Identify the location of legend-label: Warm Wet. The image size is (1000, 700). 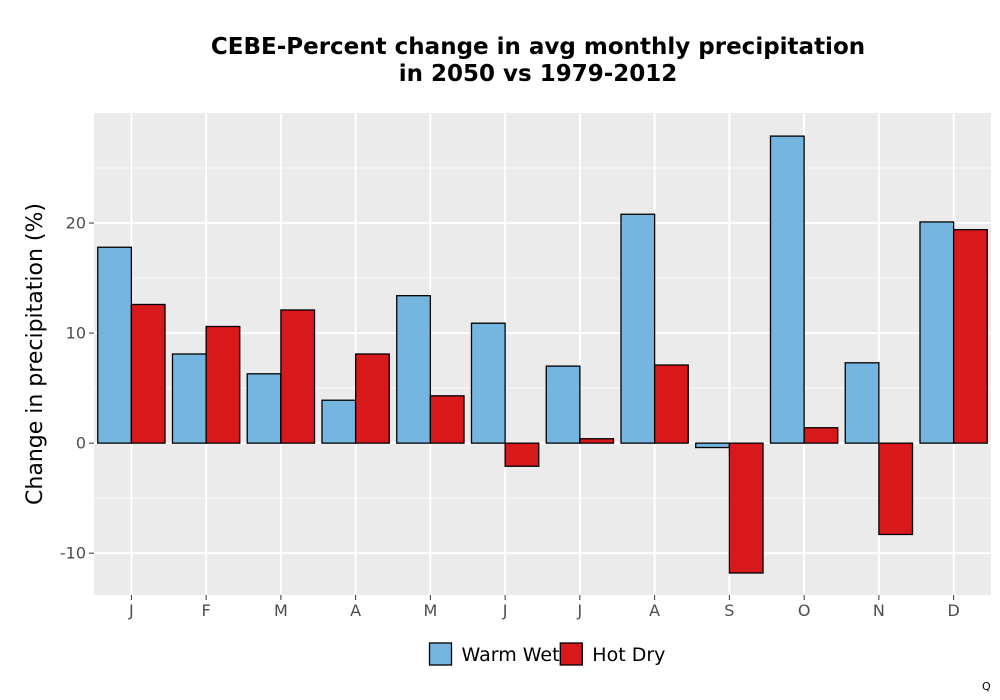
(511, 655).